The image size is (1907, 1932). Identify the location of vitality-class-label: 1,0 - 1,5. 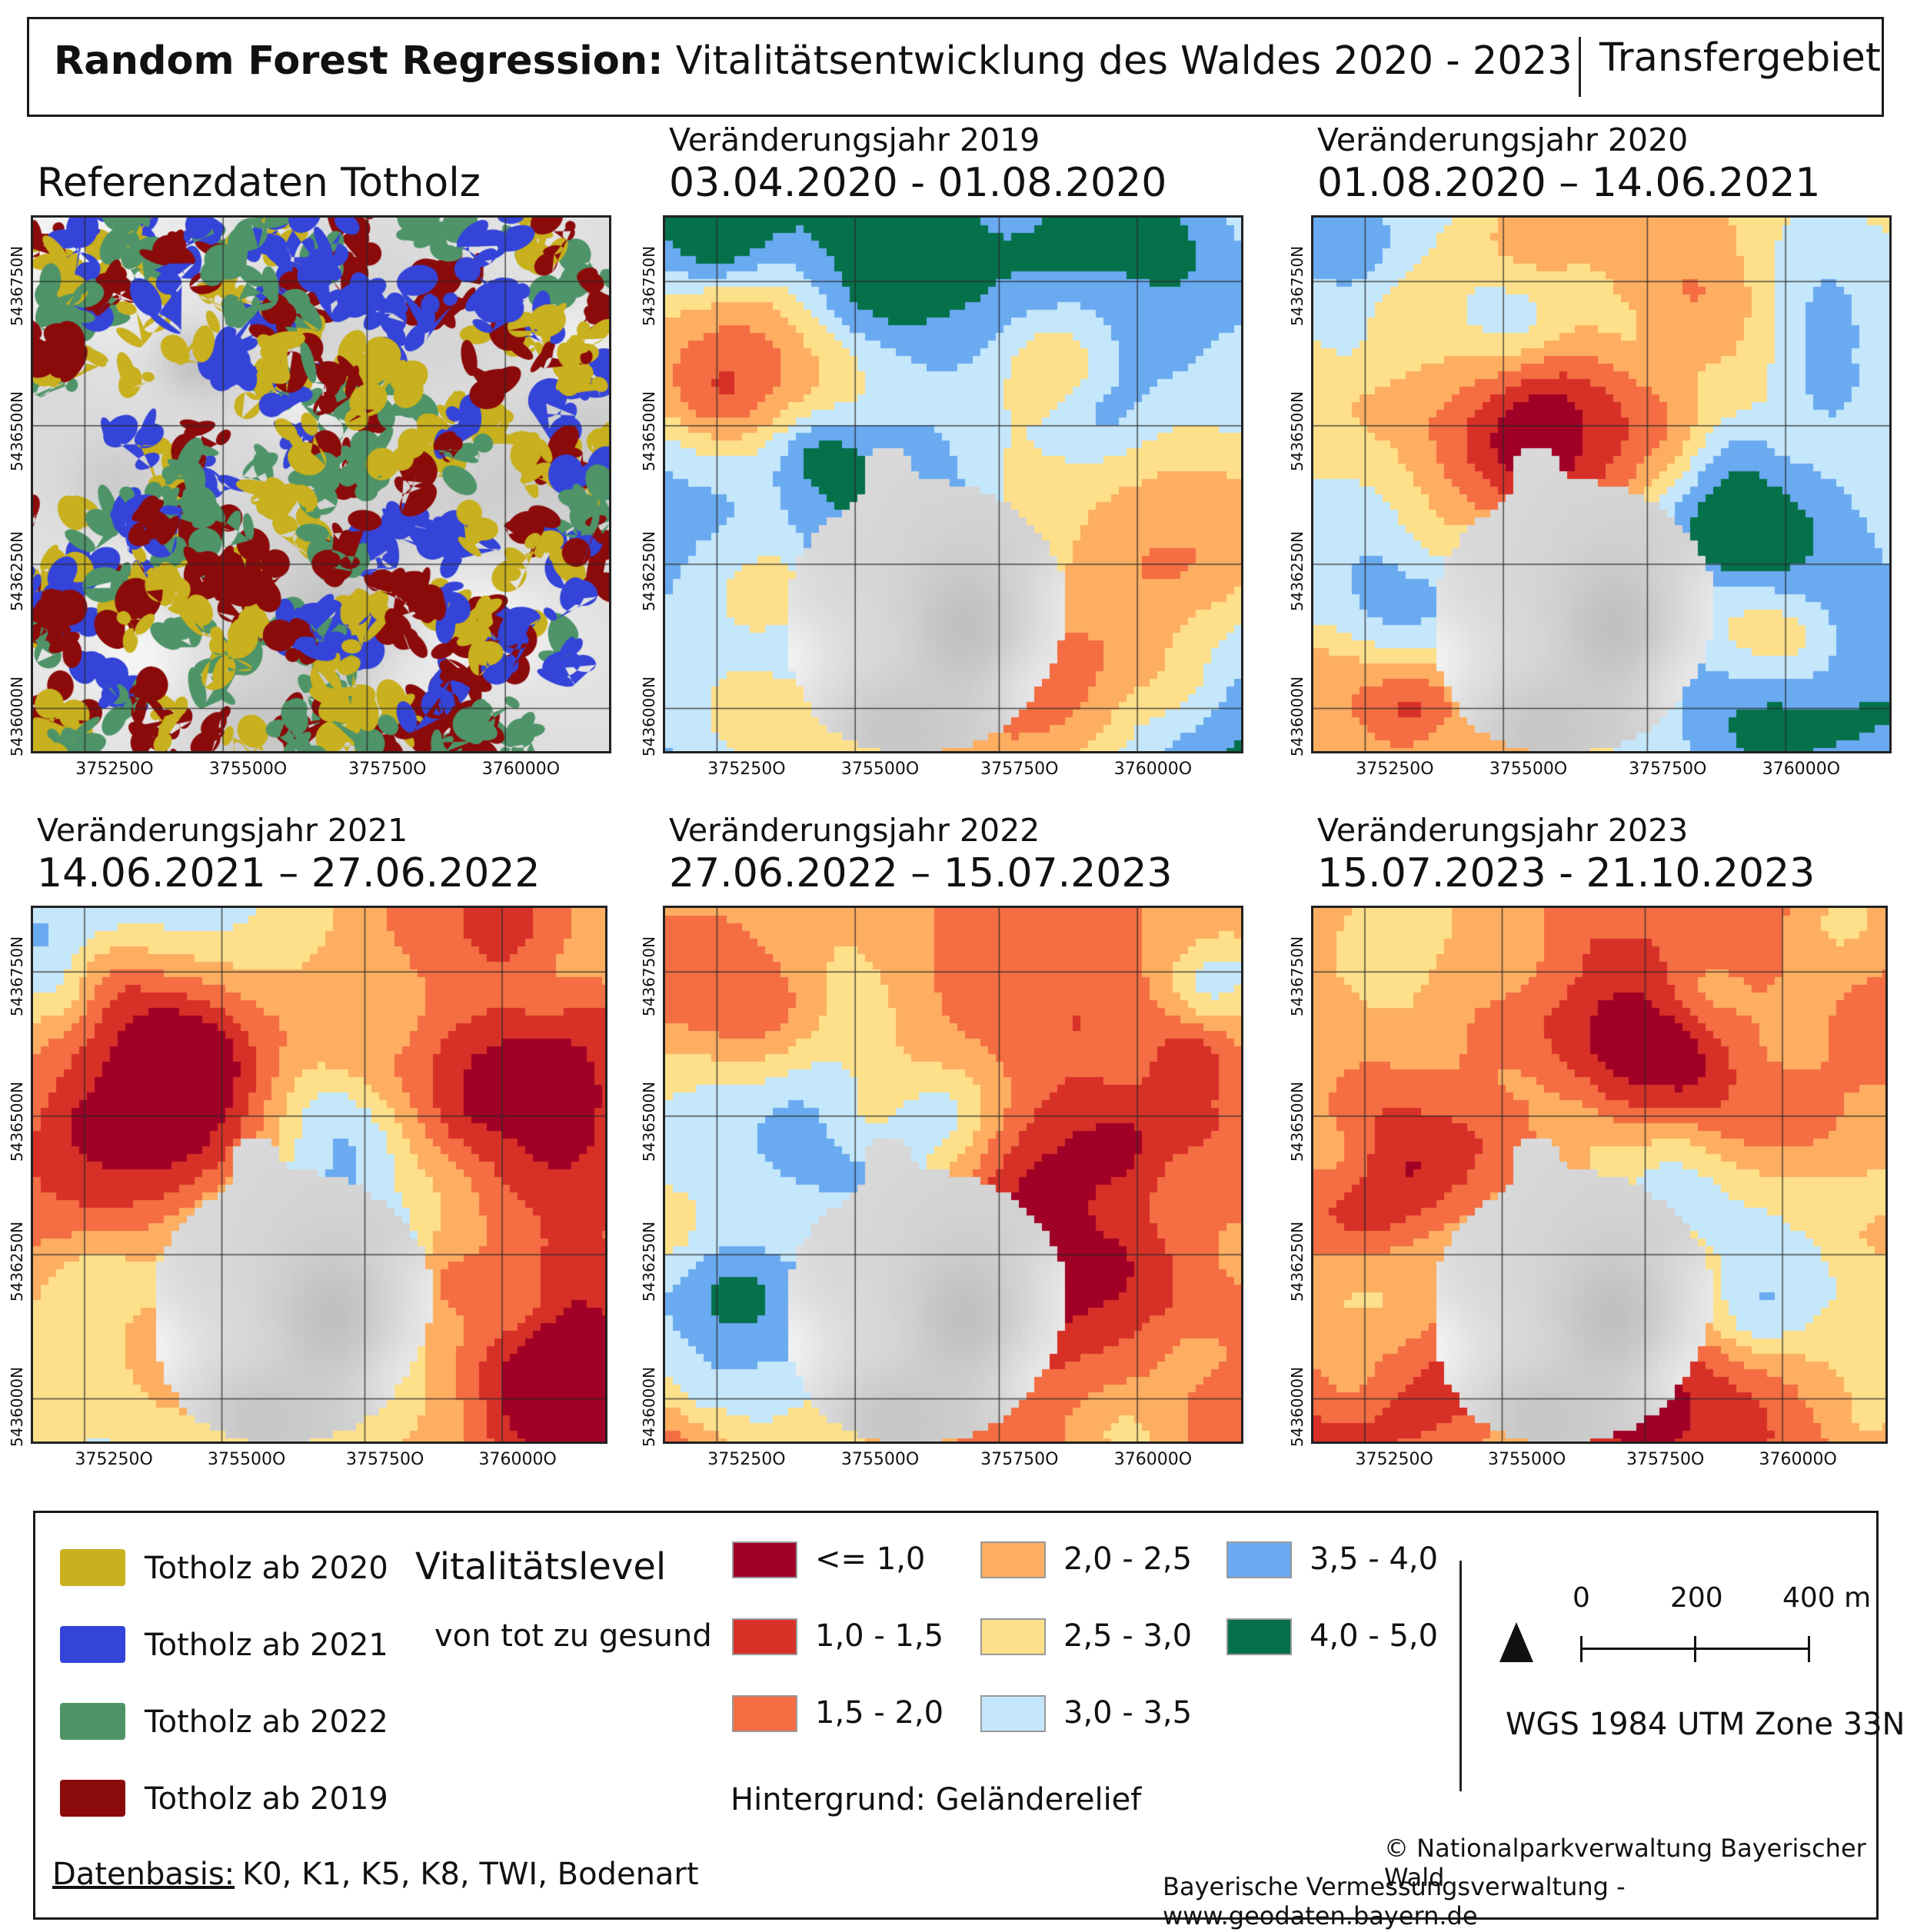
(879, 1636).